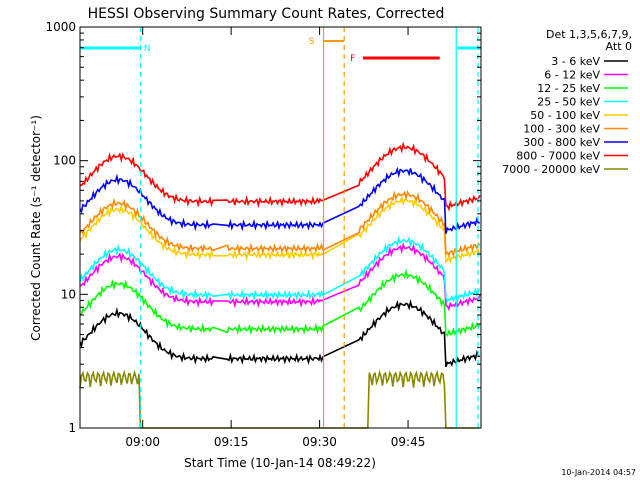 The height and width of the screenshot is (485, 640). What do you see at coordinates (568, 88) in the screenshot?
I see `legend-label-2: 12 - 25 keV` at bounding box center [568, 88].